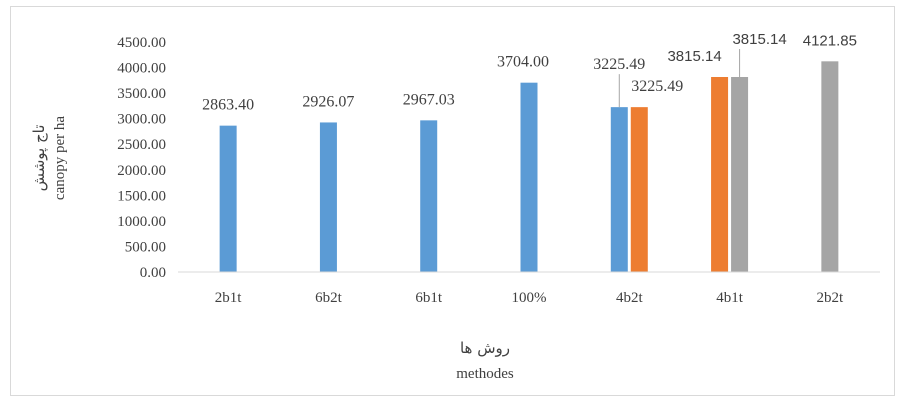 The image size is (905, 397). I want to click on data-label: 2863.40, so click(228, 105).